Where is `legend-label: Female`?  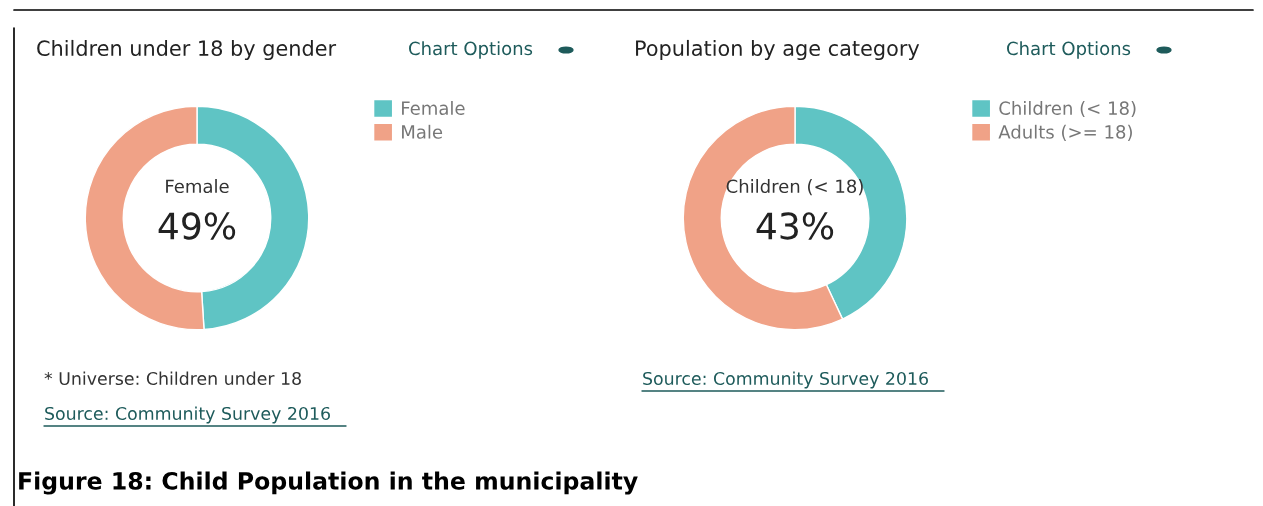
legend-label: Female is located at coordinates (433, 108).